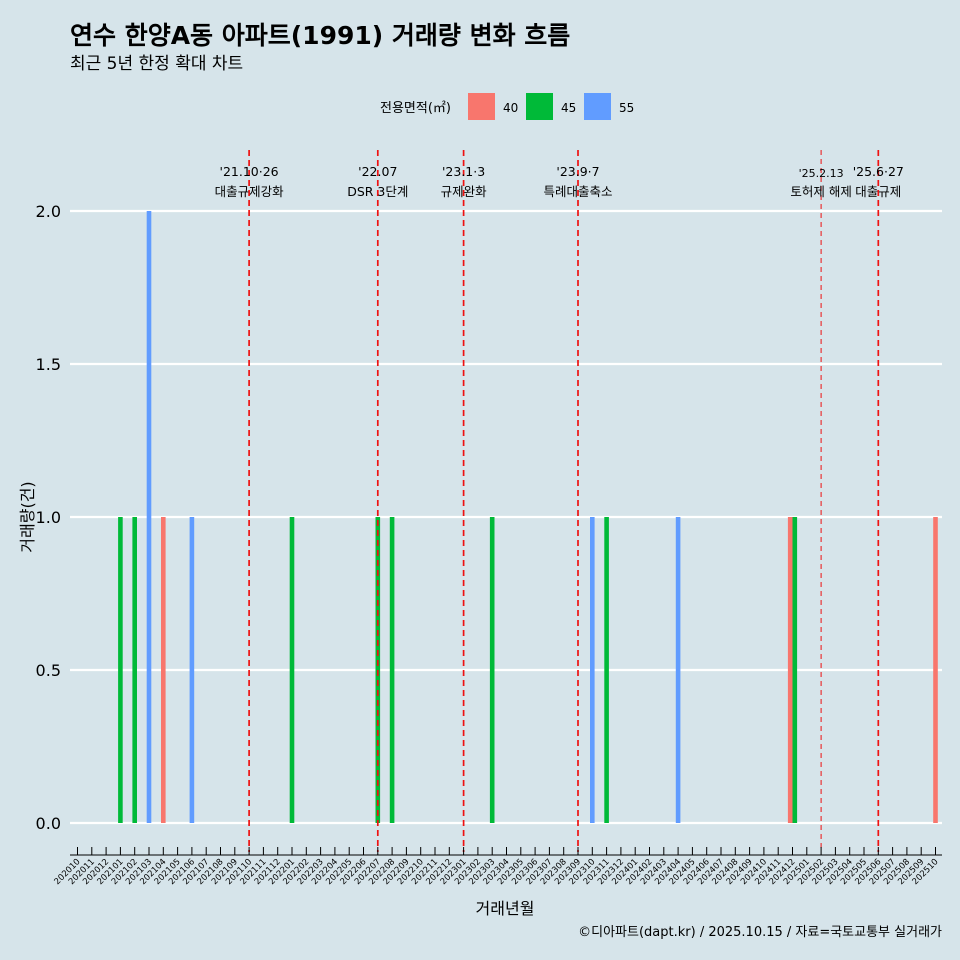  Describe the element at coordinates (48, 823) in the screenshot. I see `y-tick-label: 0.0` at that location.